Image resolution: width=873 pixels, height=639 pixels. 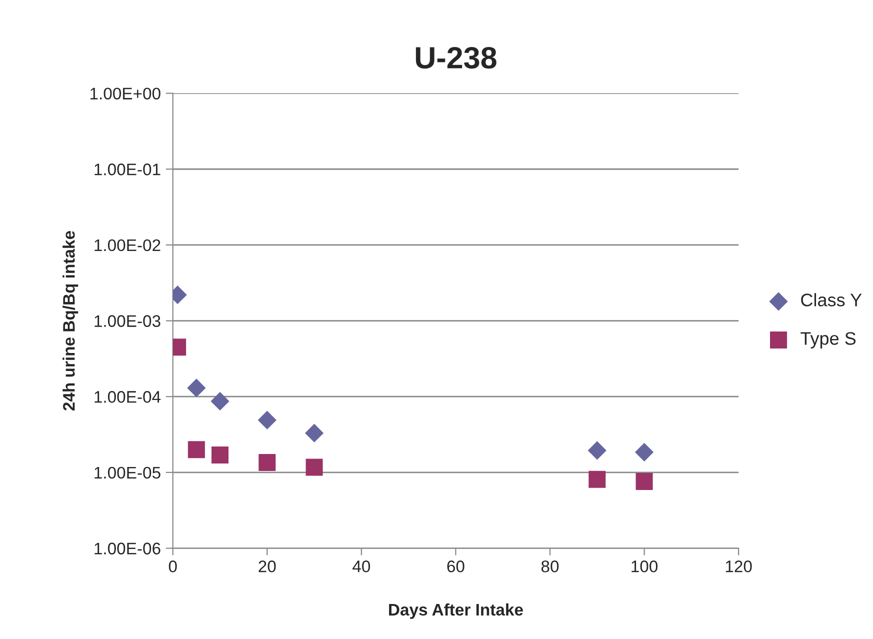 I want to click on x-tick-label: 20, so click(x=267, y=566).